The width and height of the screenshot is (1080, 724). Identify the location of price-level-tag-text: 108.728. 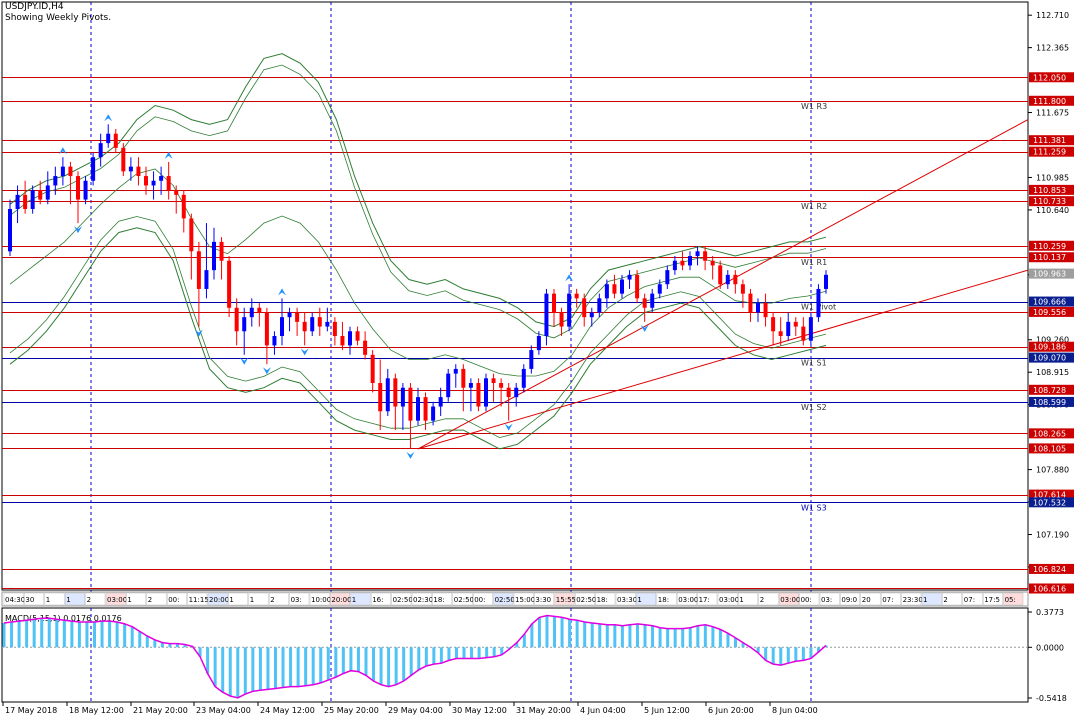
(1049, 390).